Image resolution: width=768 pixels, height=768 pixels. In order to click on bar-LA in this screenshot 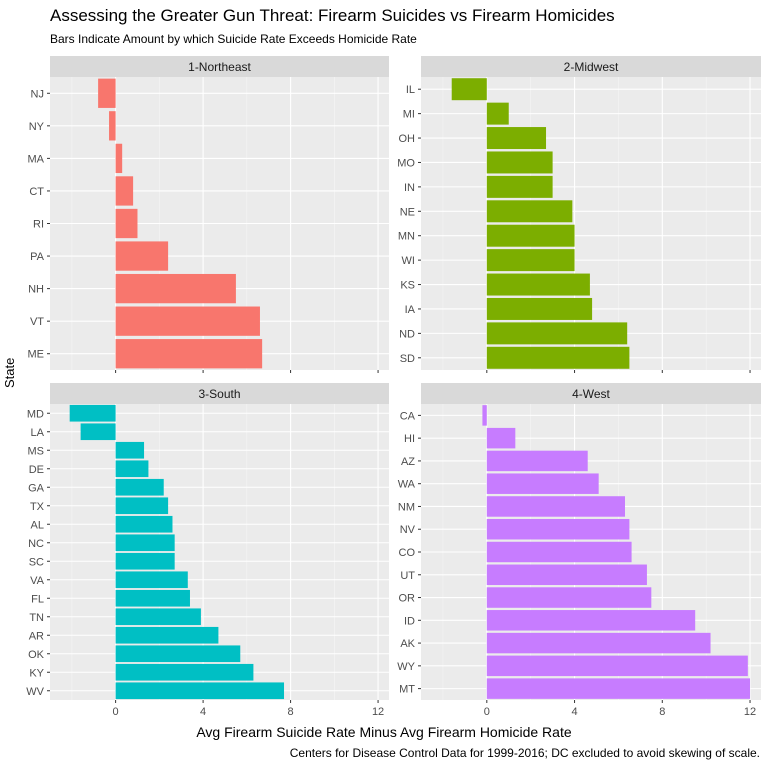, I will do `click(98, 432)`.